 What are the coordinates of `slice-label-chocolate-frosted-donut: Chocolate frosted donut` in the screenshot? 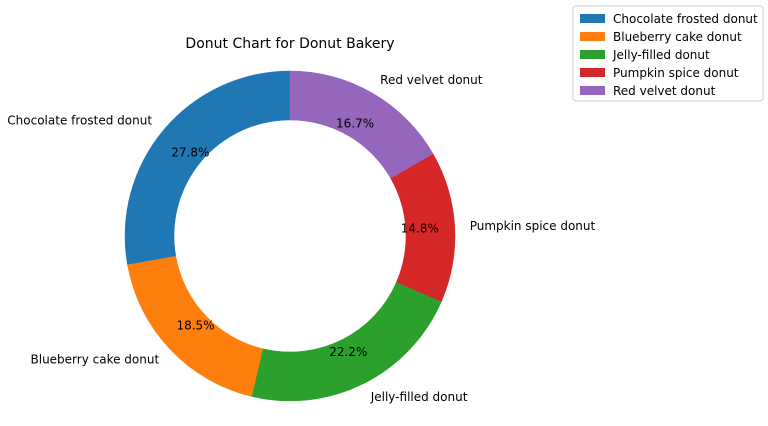 It's located at (79, 120).